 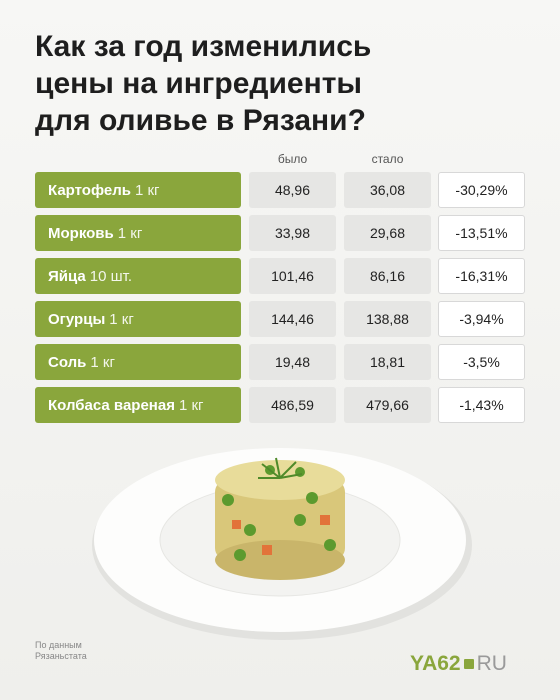 I want to click on price-before: 19,48, so click(x=292, y=362).